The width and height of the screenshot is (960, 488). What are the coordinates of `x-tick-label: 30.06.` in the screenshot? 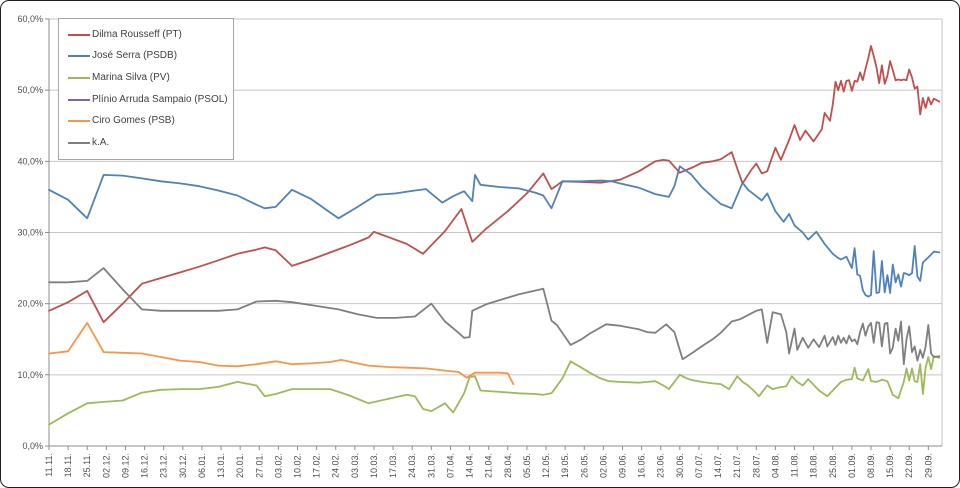 It's located at (680, 465).